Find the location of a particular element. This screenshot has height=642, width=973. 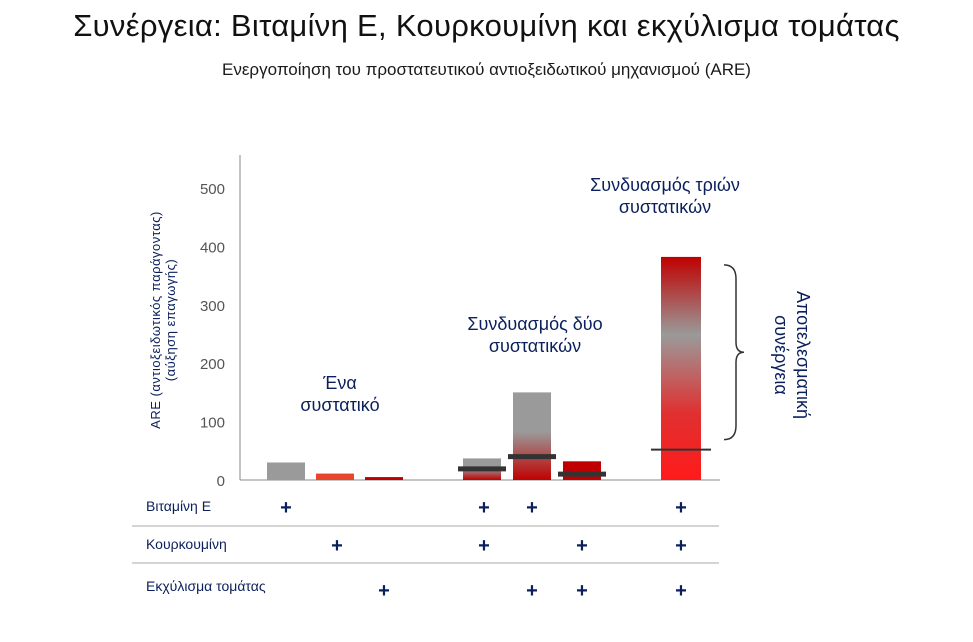

synergy-brace is located at coordinates (734, 352).